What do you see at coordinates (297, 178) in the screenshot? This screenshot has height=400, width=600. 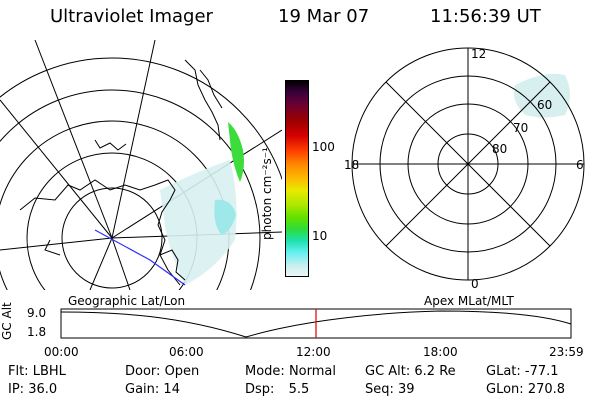 I see `colorbar` at bounding box center [297, 178].